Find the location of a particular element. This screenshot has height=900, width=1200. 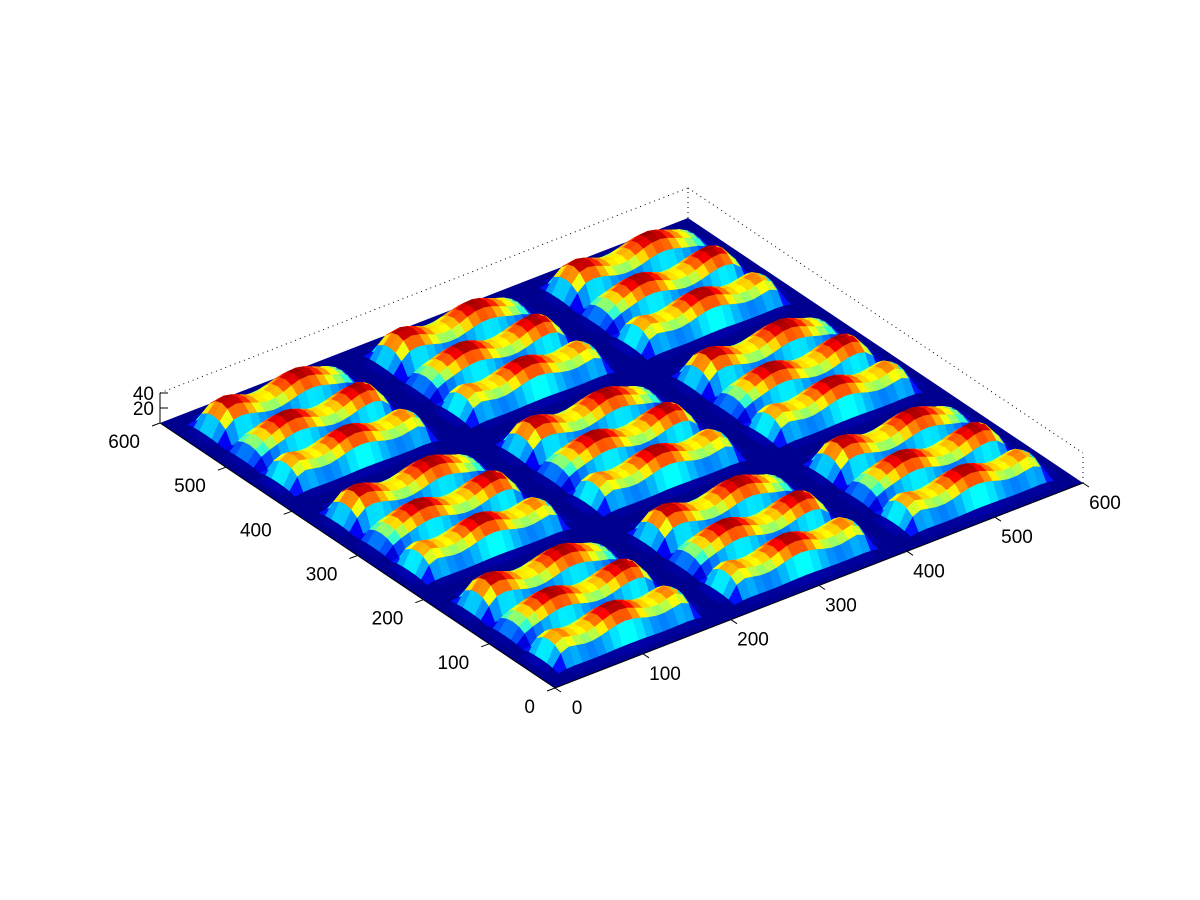

x-tick-label: 0 is located at coordinates (577, 708).